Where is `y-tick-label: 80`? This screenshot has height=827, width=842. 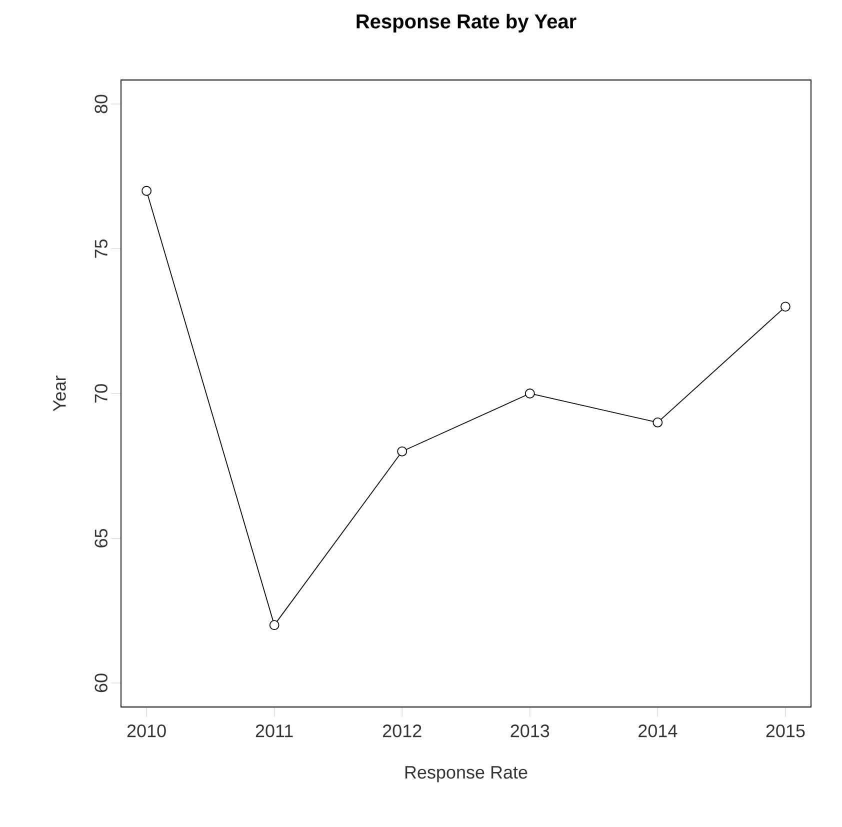
y-tick-label: 80 is located at coordinates (101, 104).